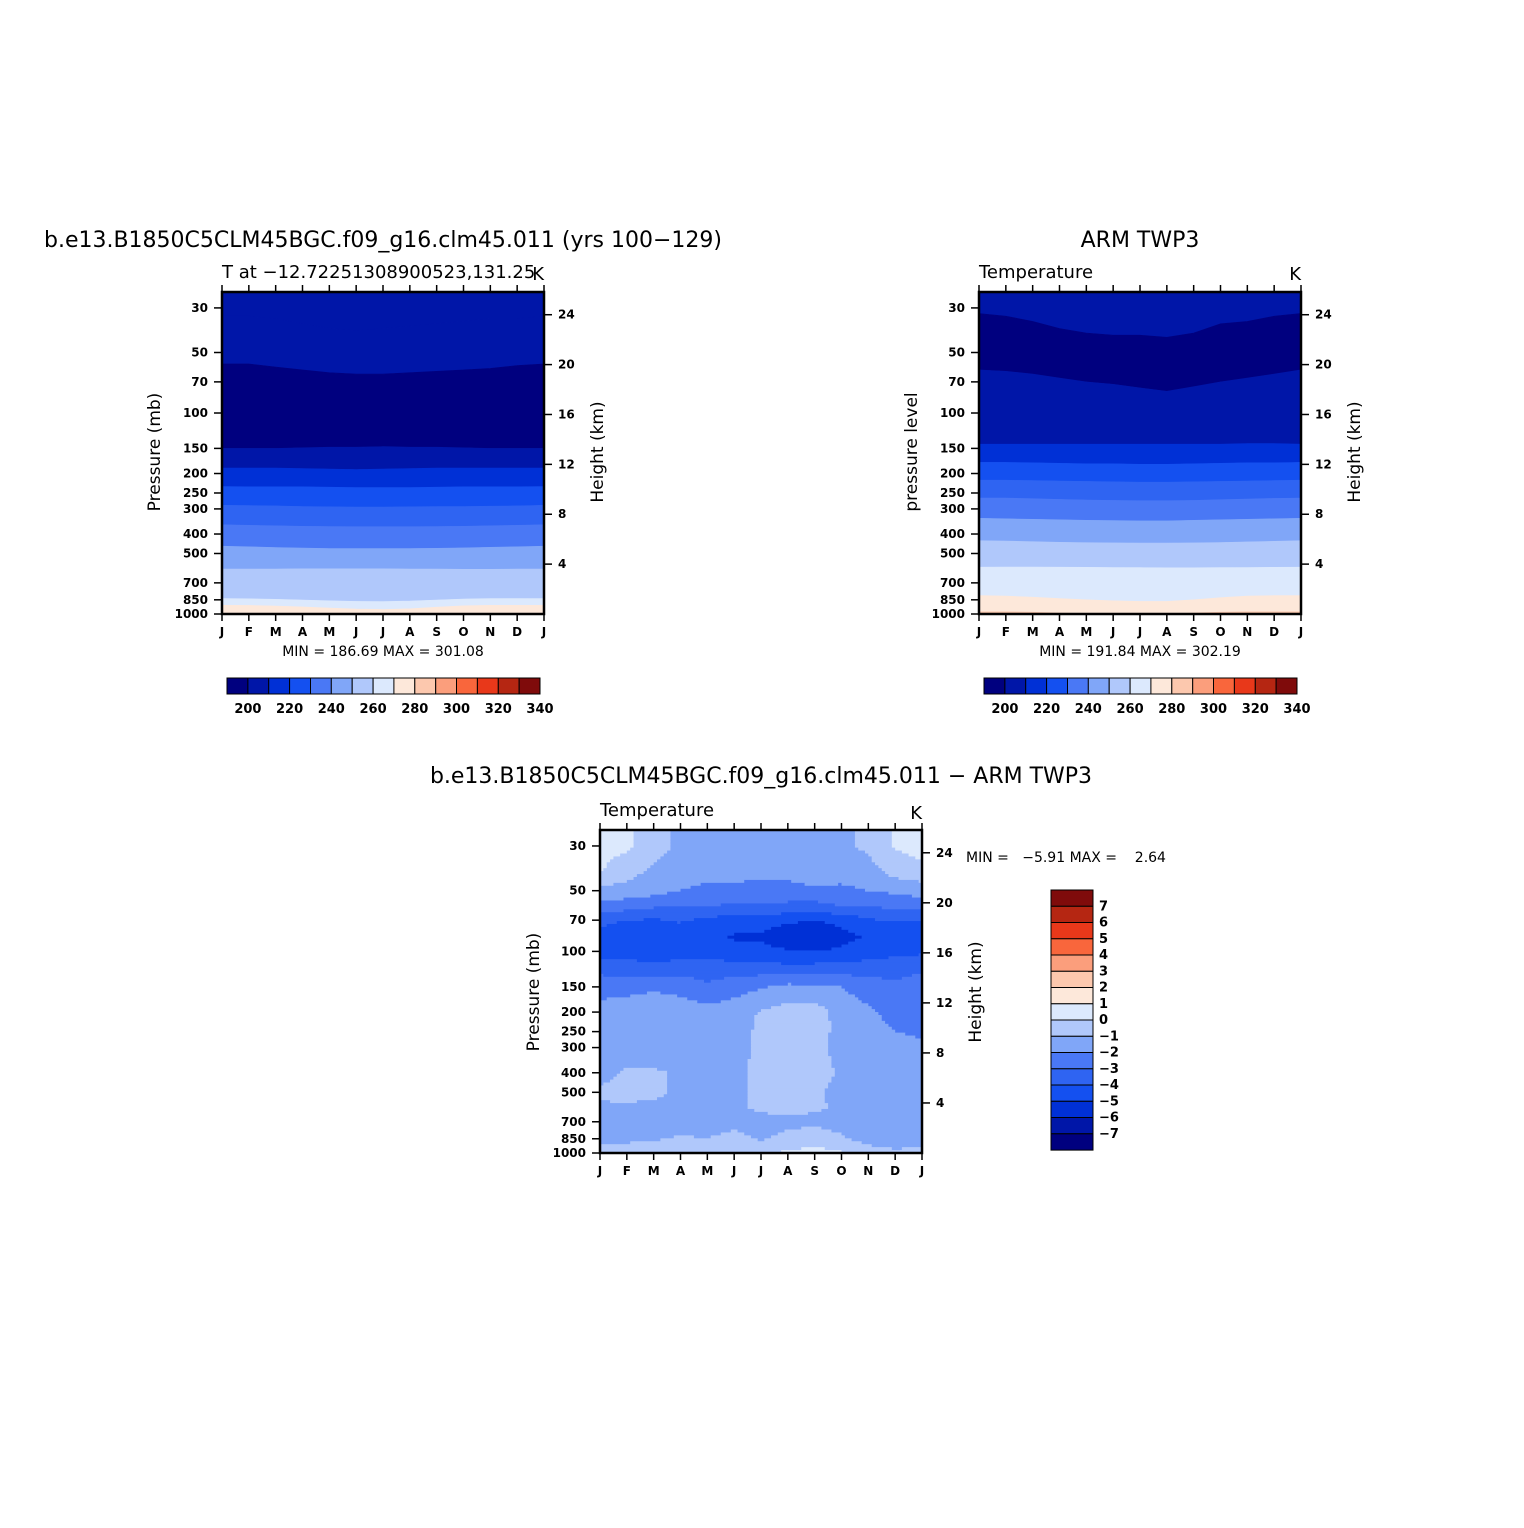 This screenshot has height=1528, width=1524. I want to click on y-right-tick-label: 16, so click(566, 414).